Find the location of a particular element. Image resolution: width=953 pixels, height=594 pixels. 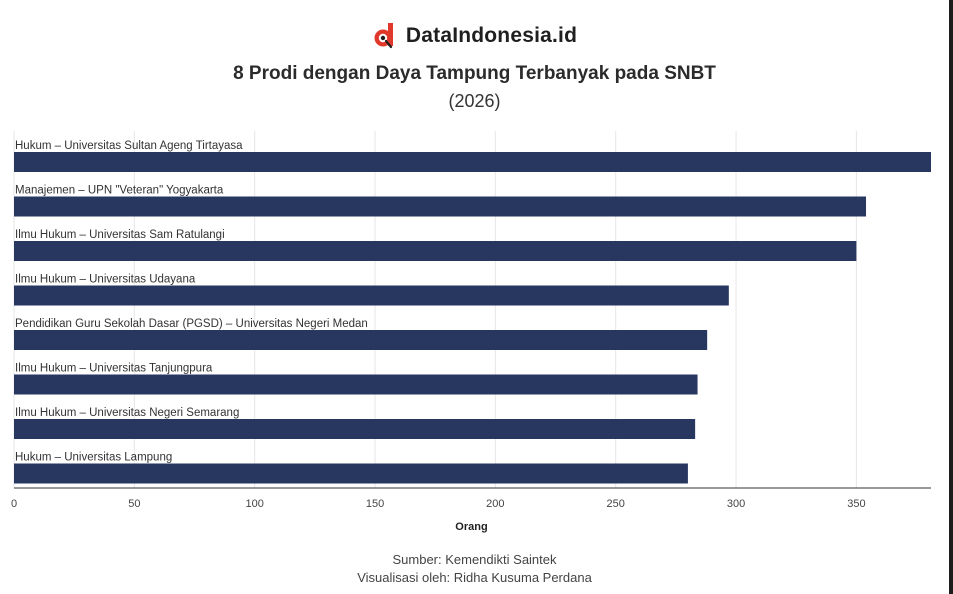

category-label: Manajemen – UPN "Veteran" Yogyakarta is located at coordinates (119, 191).